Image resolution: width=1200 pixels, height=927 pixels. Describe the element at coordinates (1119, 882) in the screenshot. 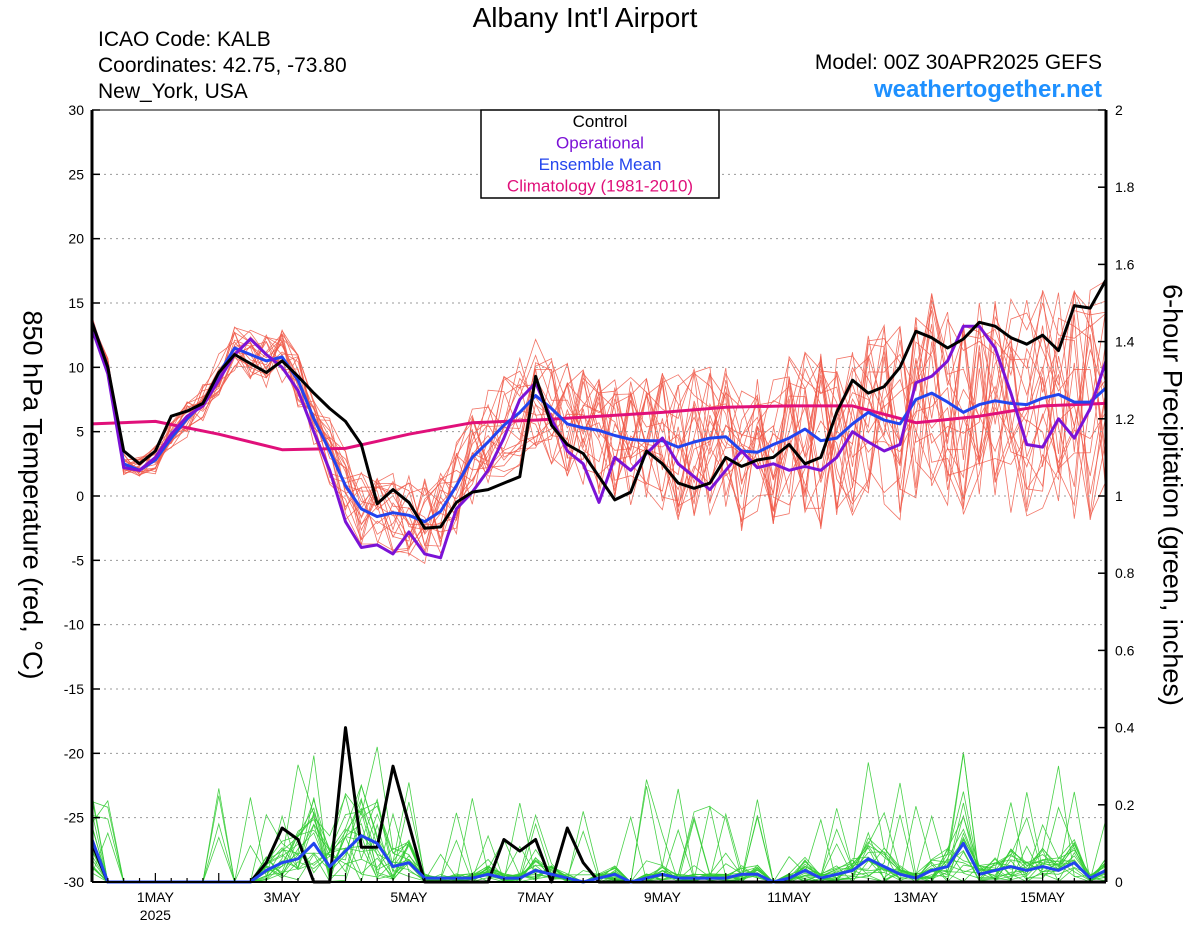

I see `y2-tick-label: 0` at that location.